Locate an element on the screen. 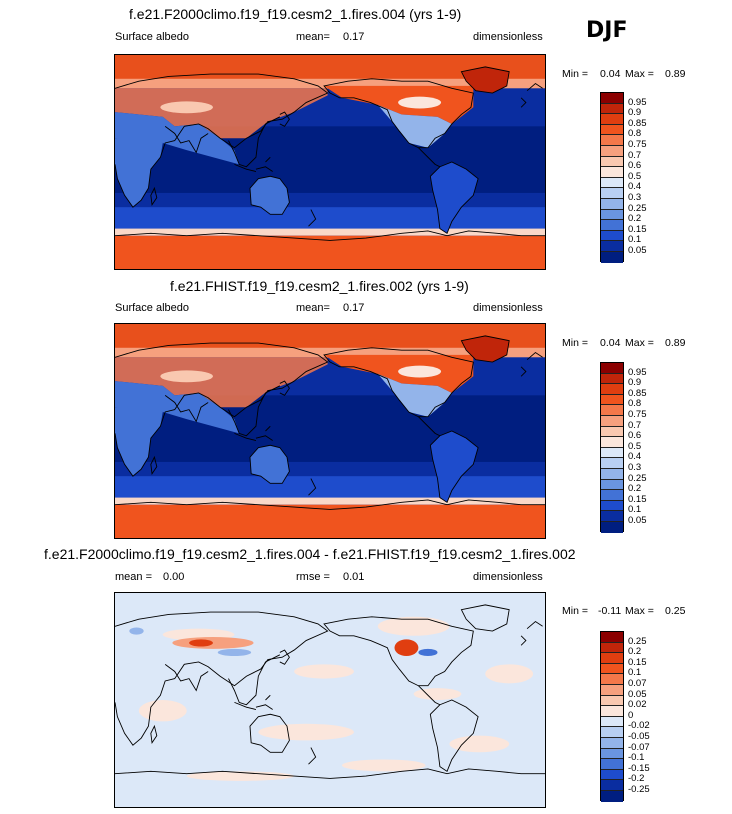 The width and height of the screenshot is (732, 814). panel-3-units: dimensionless is located at coordinates (508, 577).